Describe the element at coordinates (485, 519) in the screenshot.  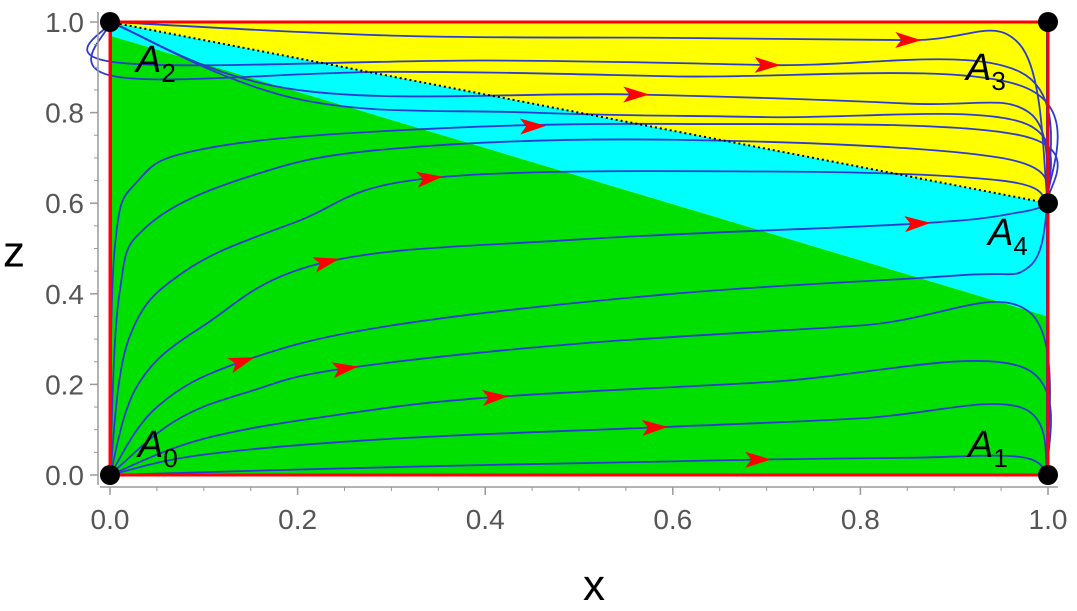
I see `x-tick-label: 0.4` at that location.